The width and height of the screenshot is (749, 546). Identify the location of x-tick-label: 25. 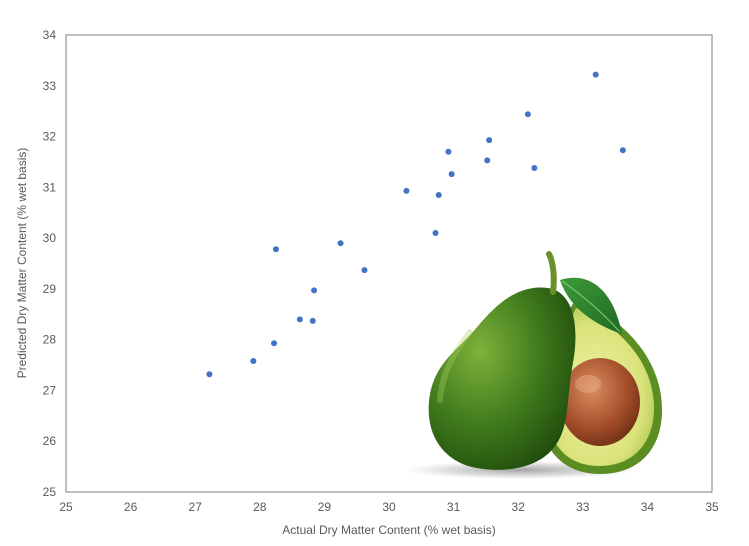
(66, 507).